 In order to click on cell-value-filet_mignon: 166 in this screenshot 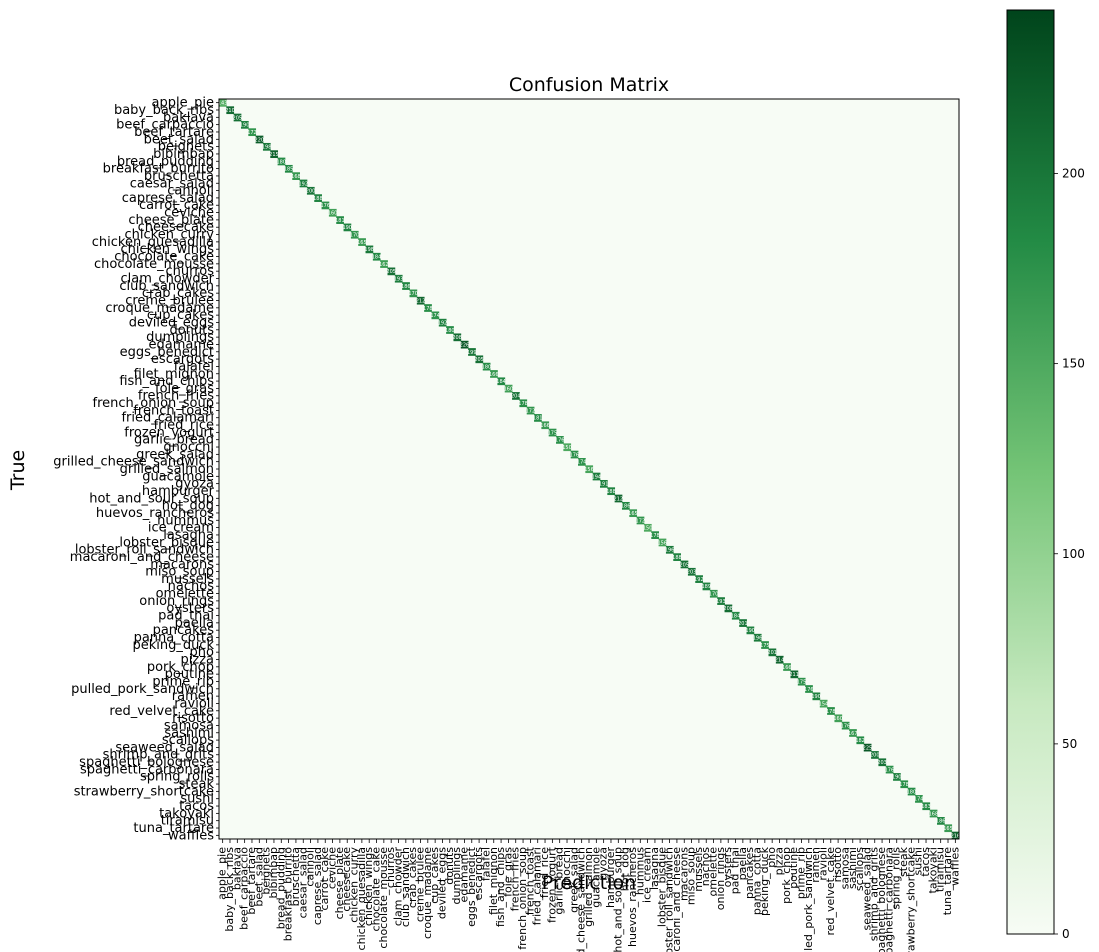, I will do `click(494, 375)`.